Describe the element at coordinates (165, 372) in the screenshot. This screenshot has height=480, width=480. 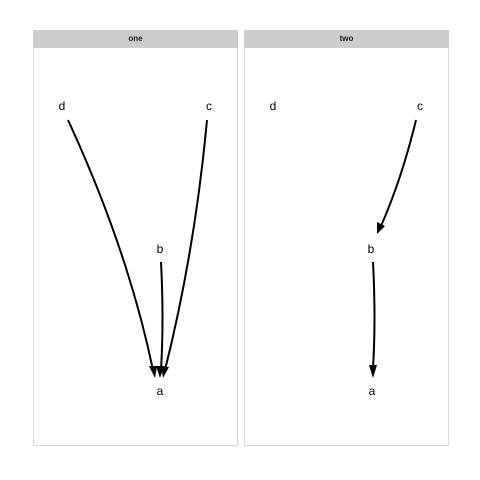
I see `arrowhead-one-c-a` at that location.